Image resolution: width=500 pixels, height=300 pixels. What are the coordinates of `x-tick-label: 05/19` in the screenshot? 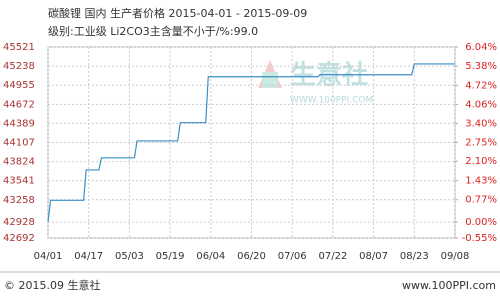 It's located at (170, 256).